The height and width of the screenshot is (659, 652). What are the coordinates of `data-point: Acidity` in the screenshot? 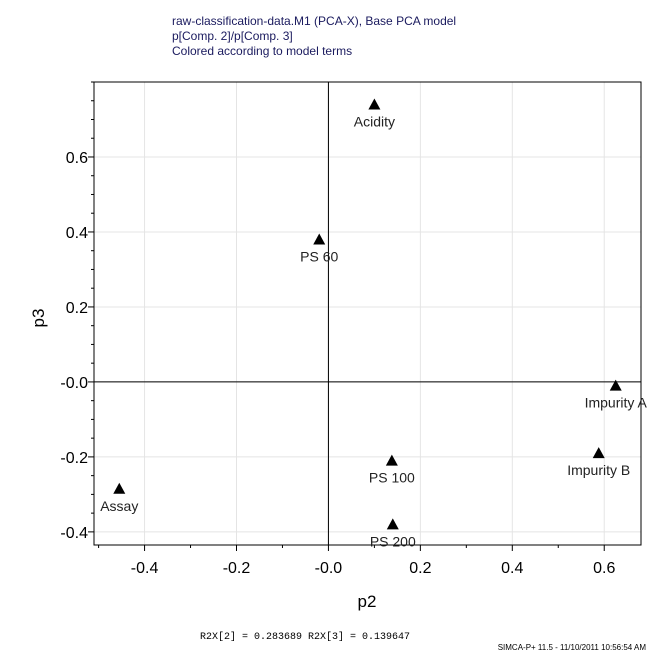 It's located at (374, 113).